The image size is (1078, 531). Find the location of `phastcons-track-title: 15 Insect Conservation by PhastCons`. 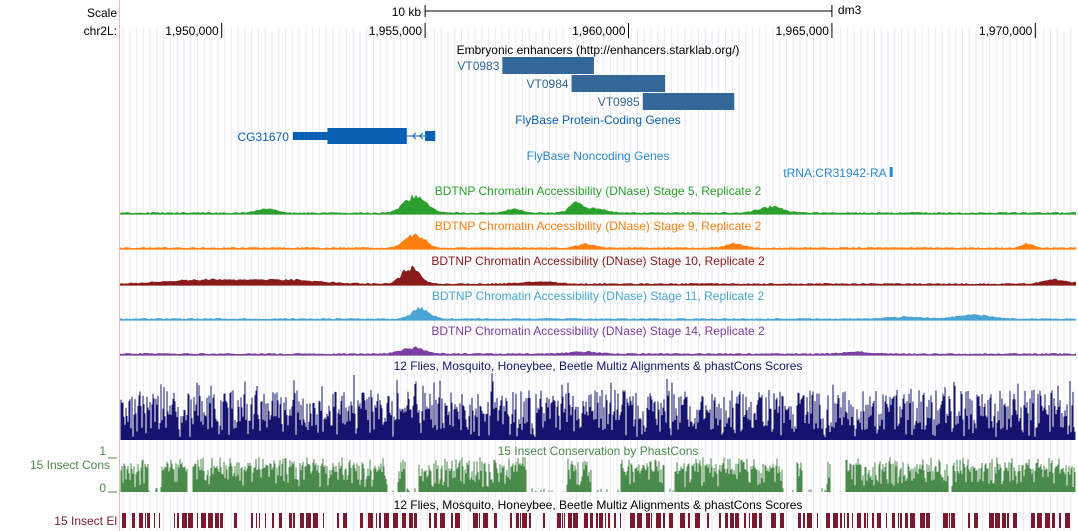

phastcons-track-title: 15 Insect Conservation by PhastCons is located at coordinates (598, 451).